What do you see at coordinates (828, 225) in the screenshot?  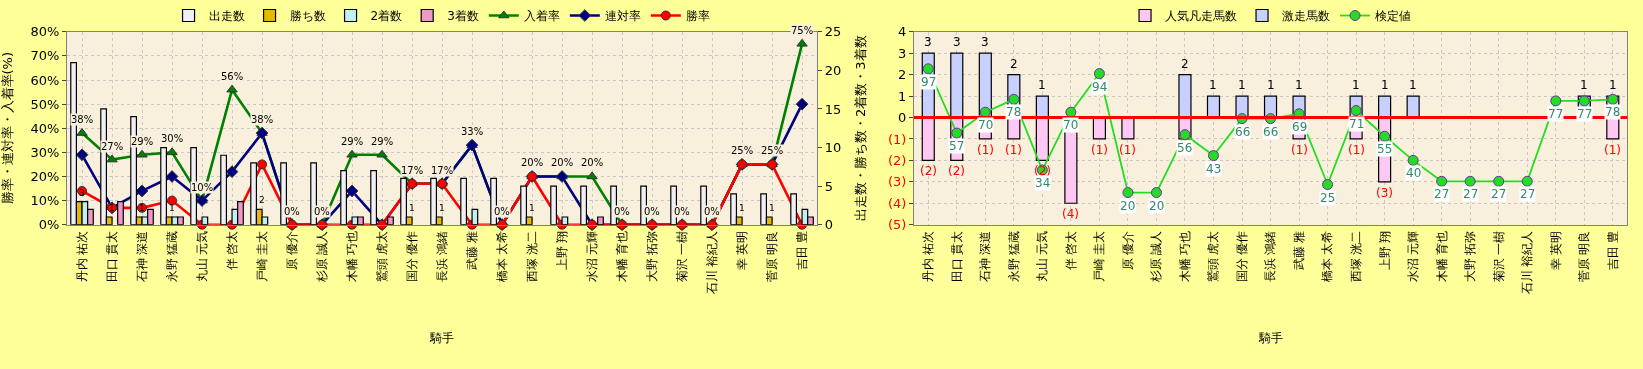 I see `y2-tick-label: 0` at bounding box center [828, 225].